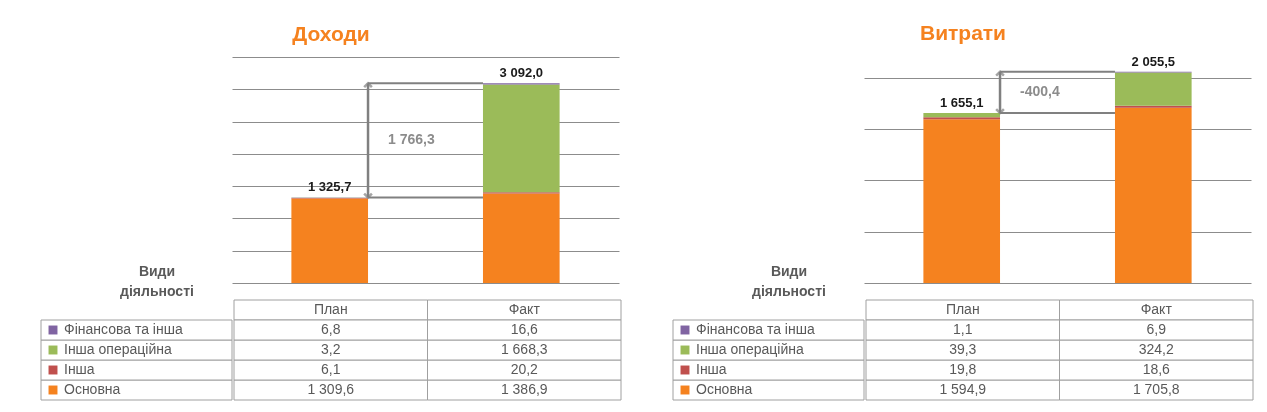  What do you see at coordinates (962, 102) in the screenshot?
I see `total-label: 1 655,1` at bounding box center [962, 102].